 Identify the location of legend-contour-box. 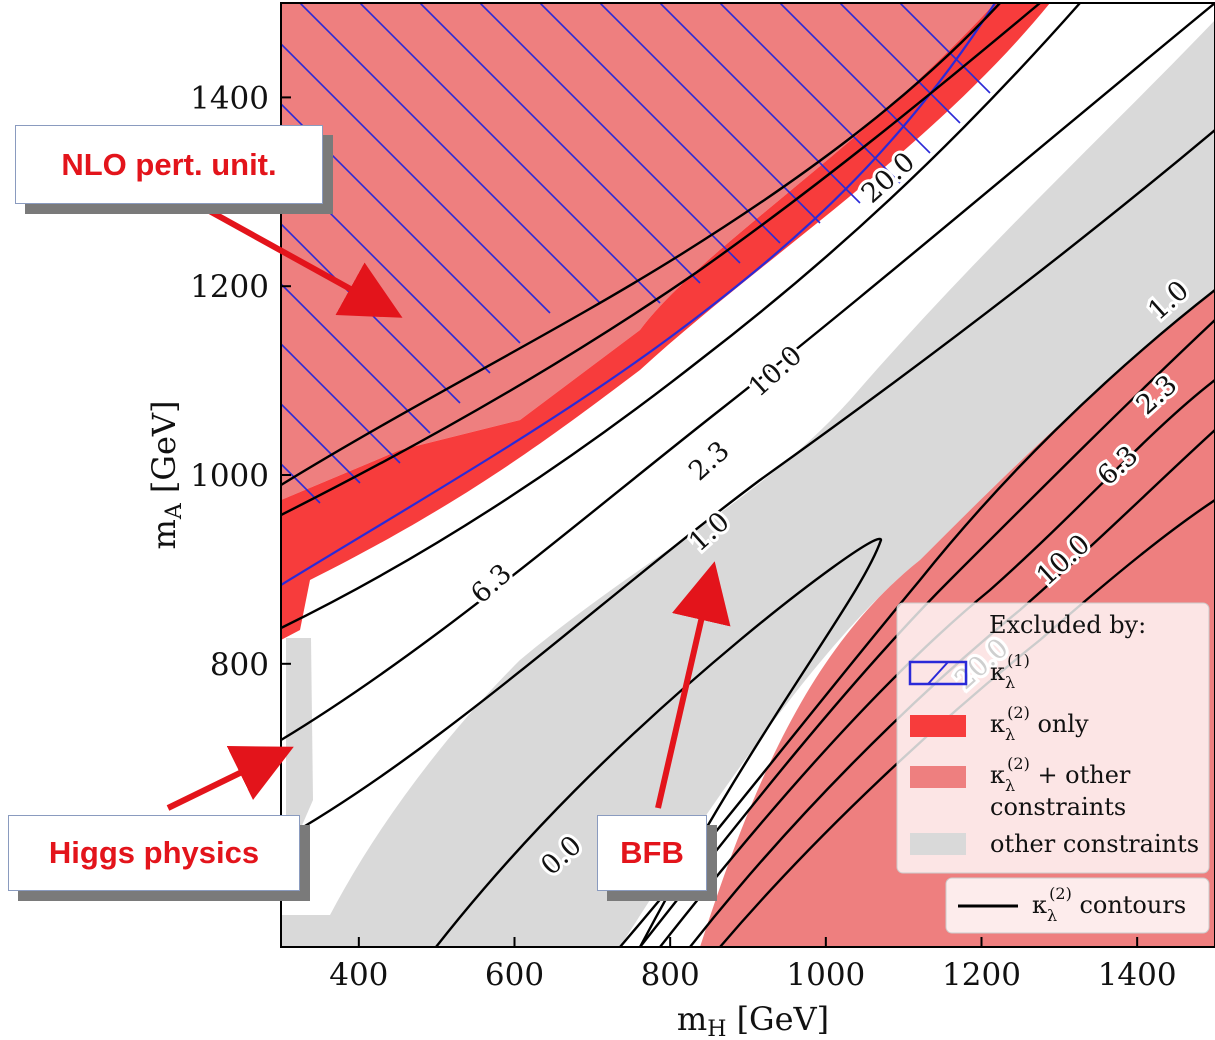
(1077, 905).